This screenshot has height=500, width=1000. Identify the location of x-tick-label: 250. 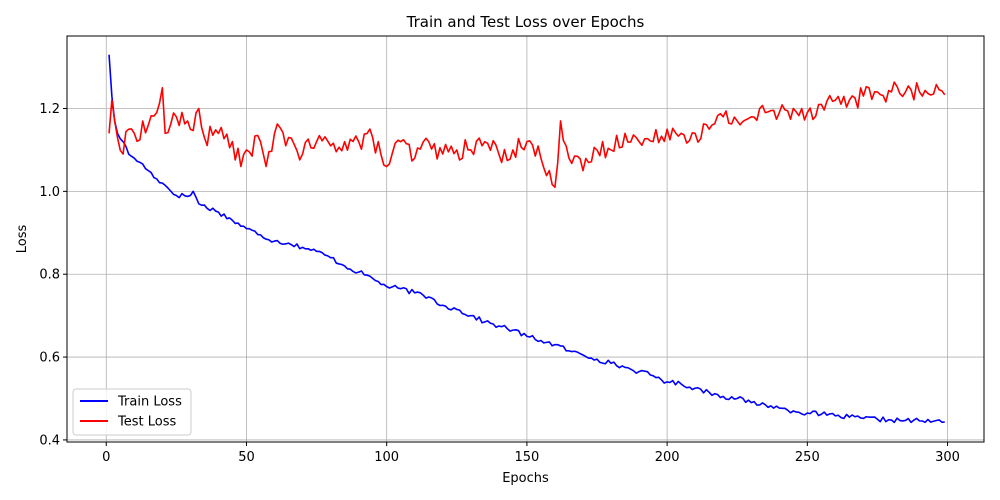
(807, 457).